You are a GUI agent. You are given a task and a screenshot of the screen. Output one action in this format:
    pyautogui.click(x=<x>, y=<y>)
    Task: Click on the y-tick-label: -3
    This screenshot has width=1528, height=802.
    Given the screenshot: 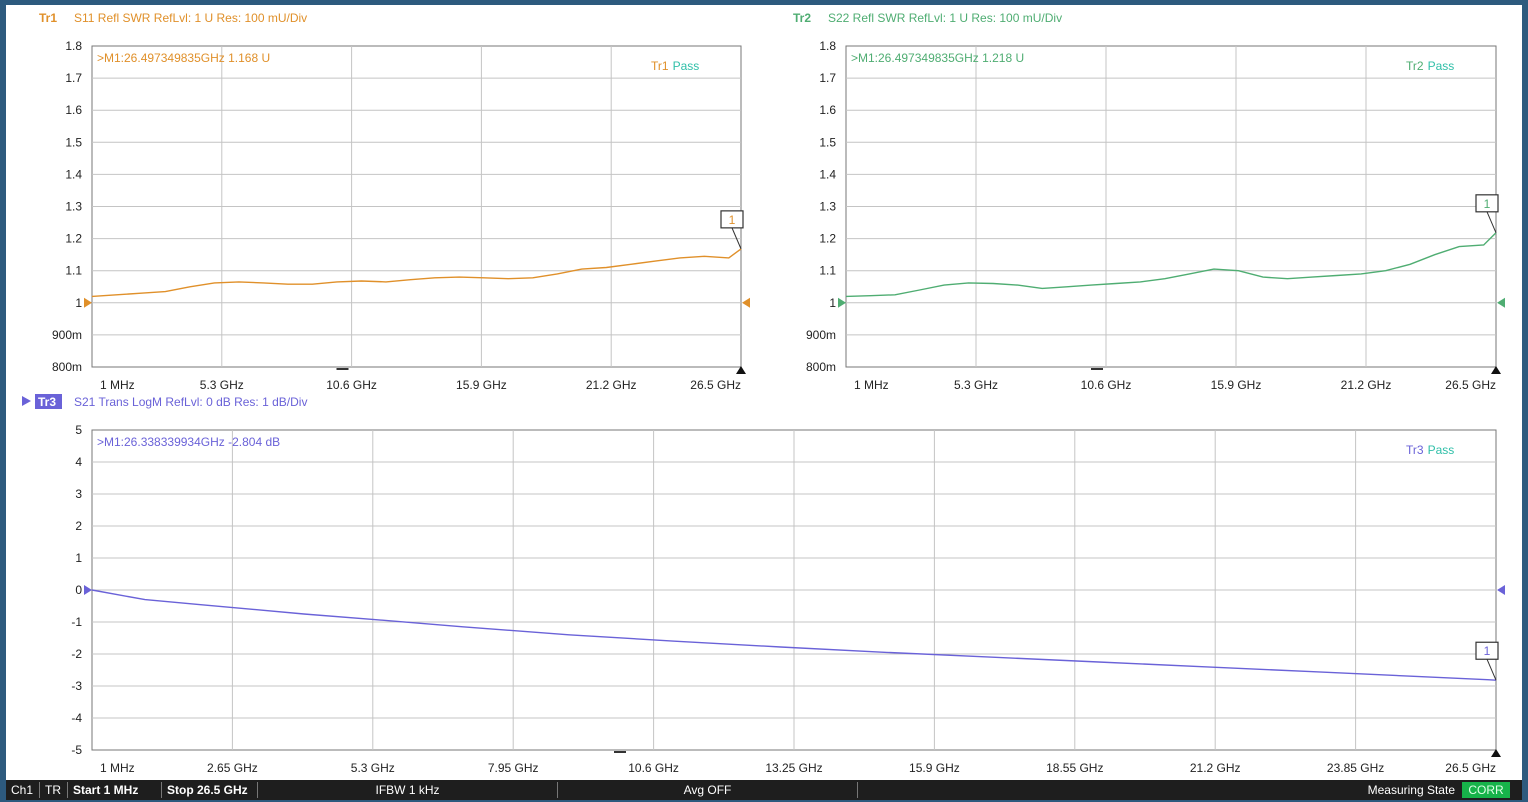 What is the action you would take?
    pyautogui.click(x=76, y=686)
    